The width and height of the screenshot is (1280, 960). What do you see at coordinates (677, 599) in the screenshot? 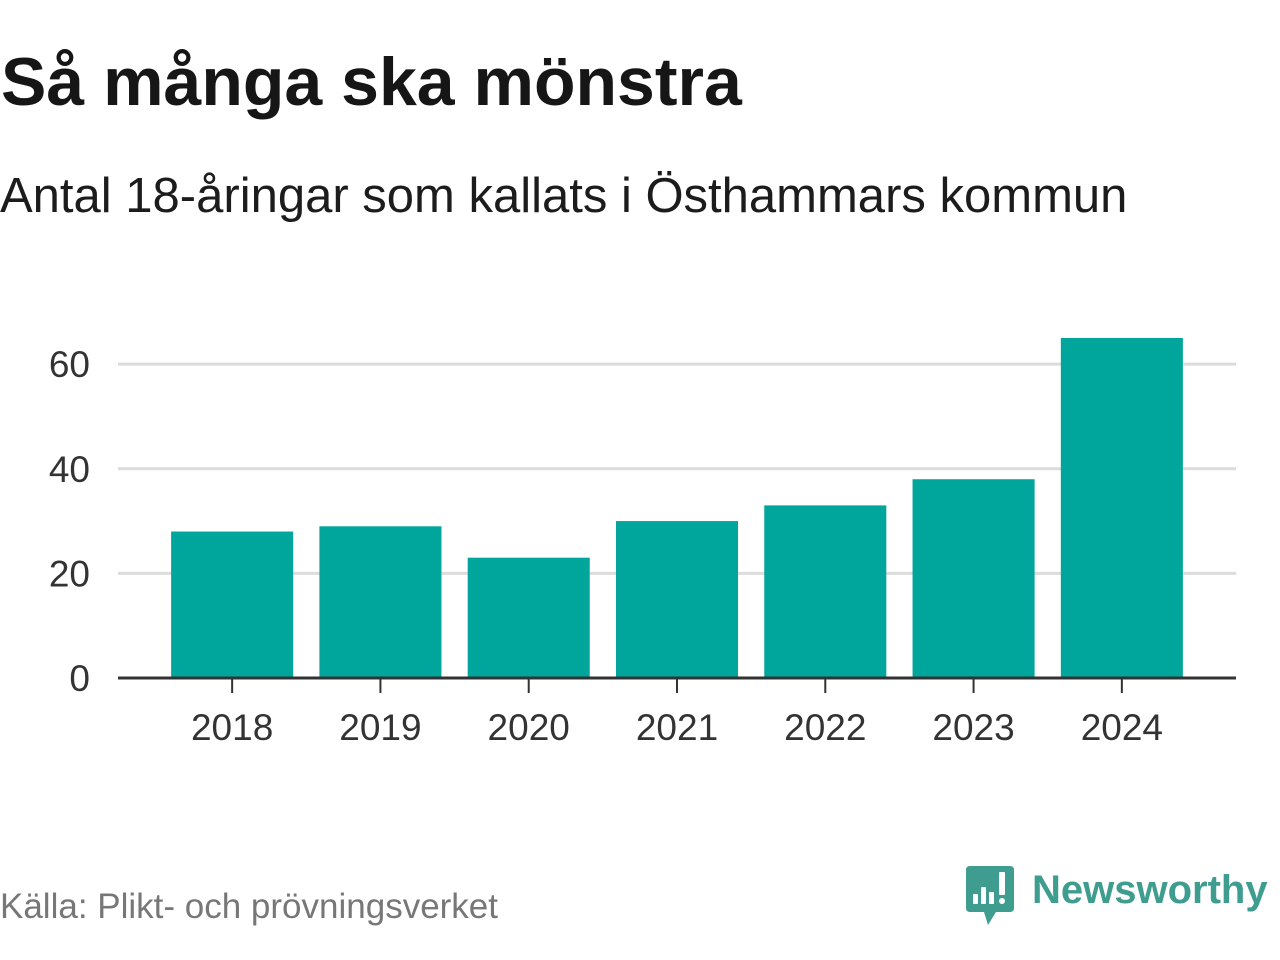
I see `bar-2021` at bounding box center [677, 599].